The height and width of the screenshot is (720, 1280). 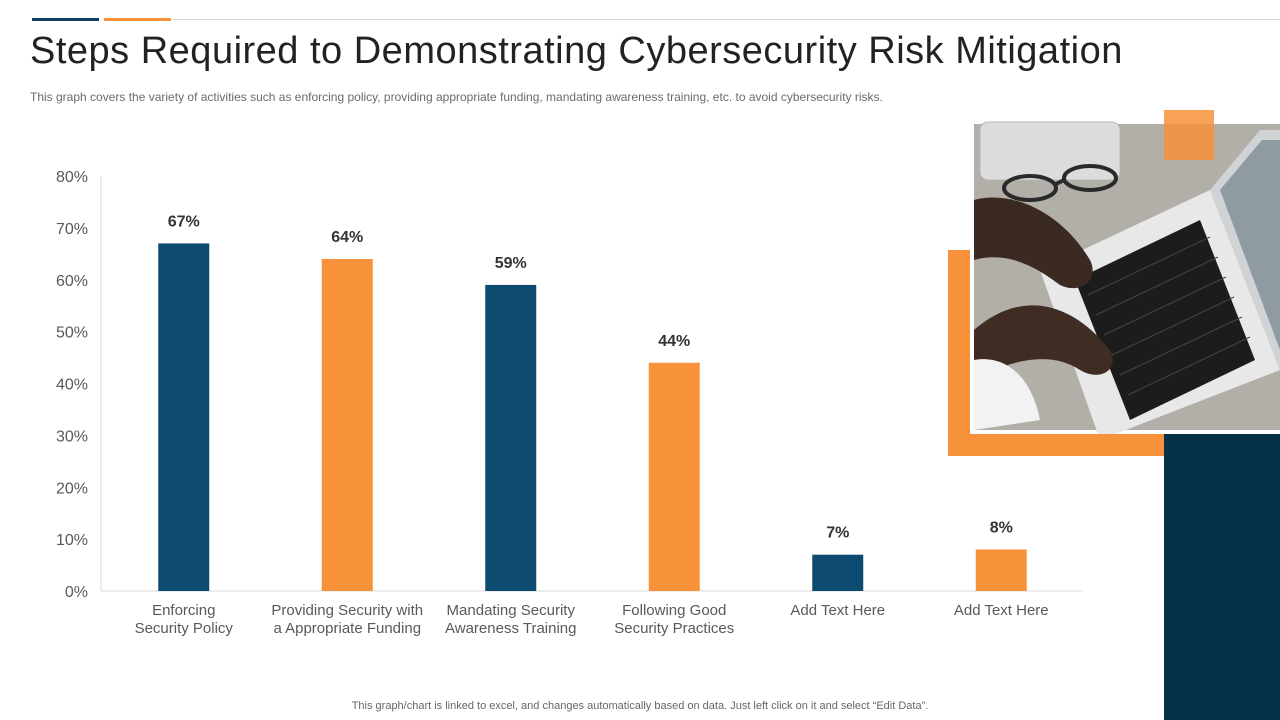 I want to click on y-tick-label: 50%, so click(x=72, y=333).